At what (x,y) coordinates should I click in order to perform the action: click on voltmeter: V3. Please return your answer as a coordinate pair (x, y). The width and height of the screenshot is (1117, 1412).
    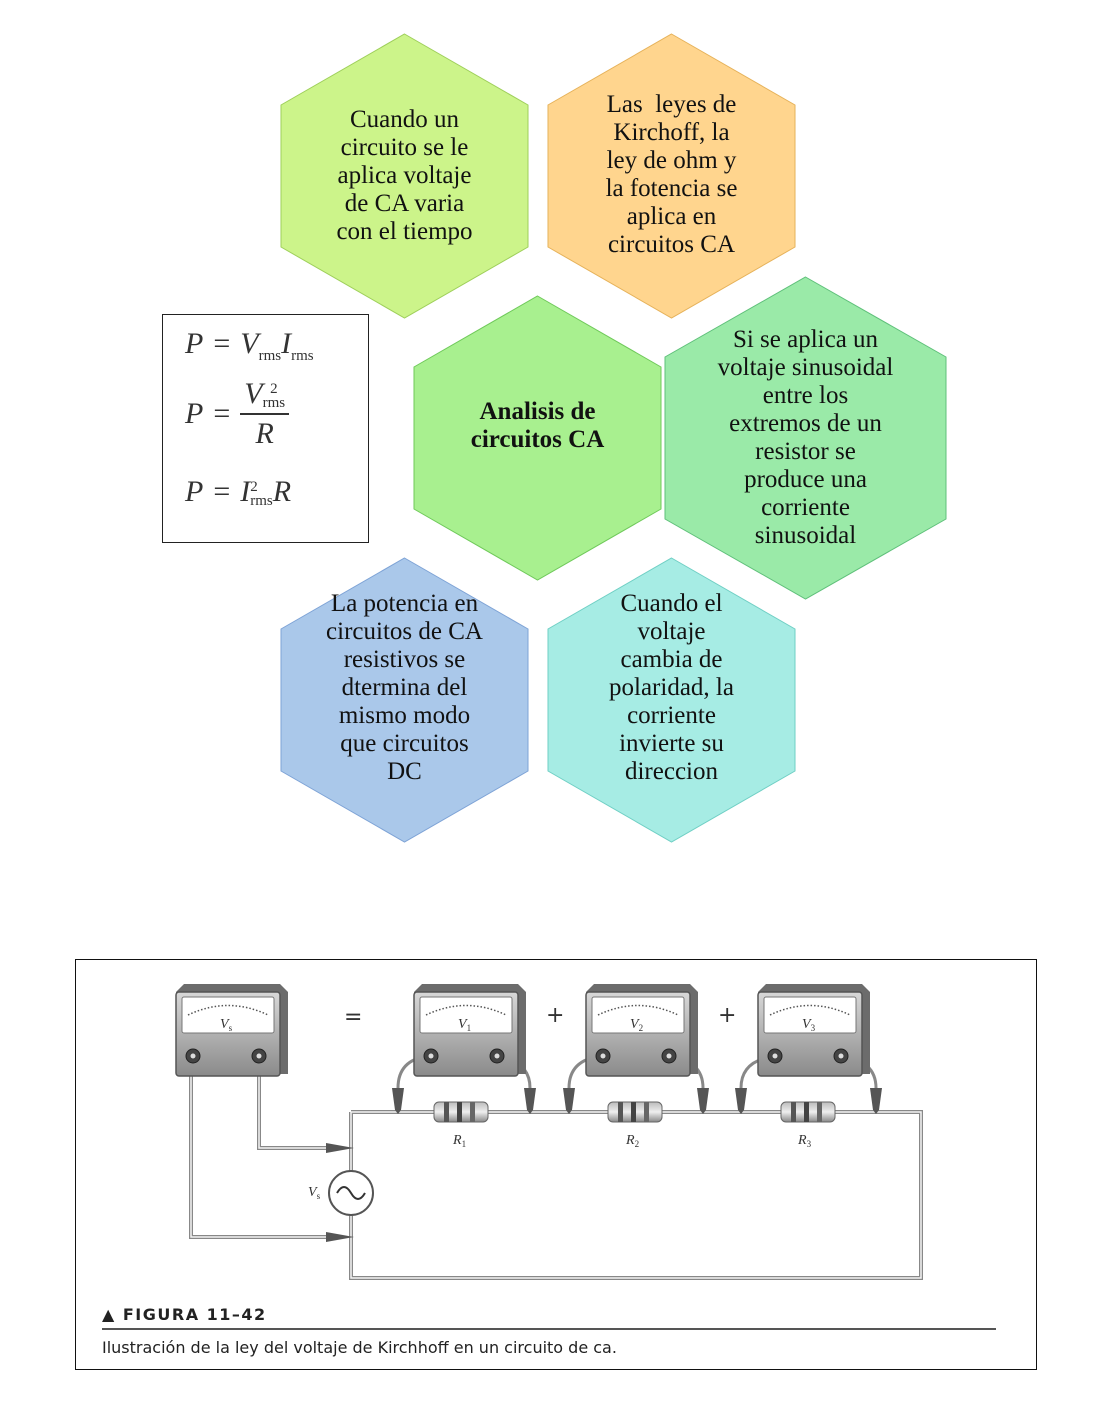
    Looking at the image, I should click on (813, 1030).